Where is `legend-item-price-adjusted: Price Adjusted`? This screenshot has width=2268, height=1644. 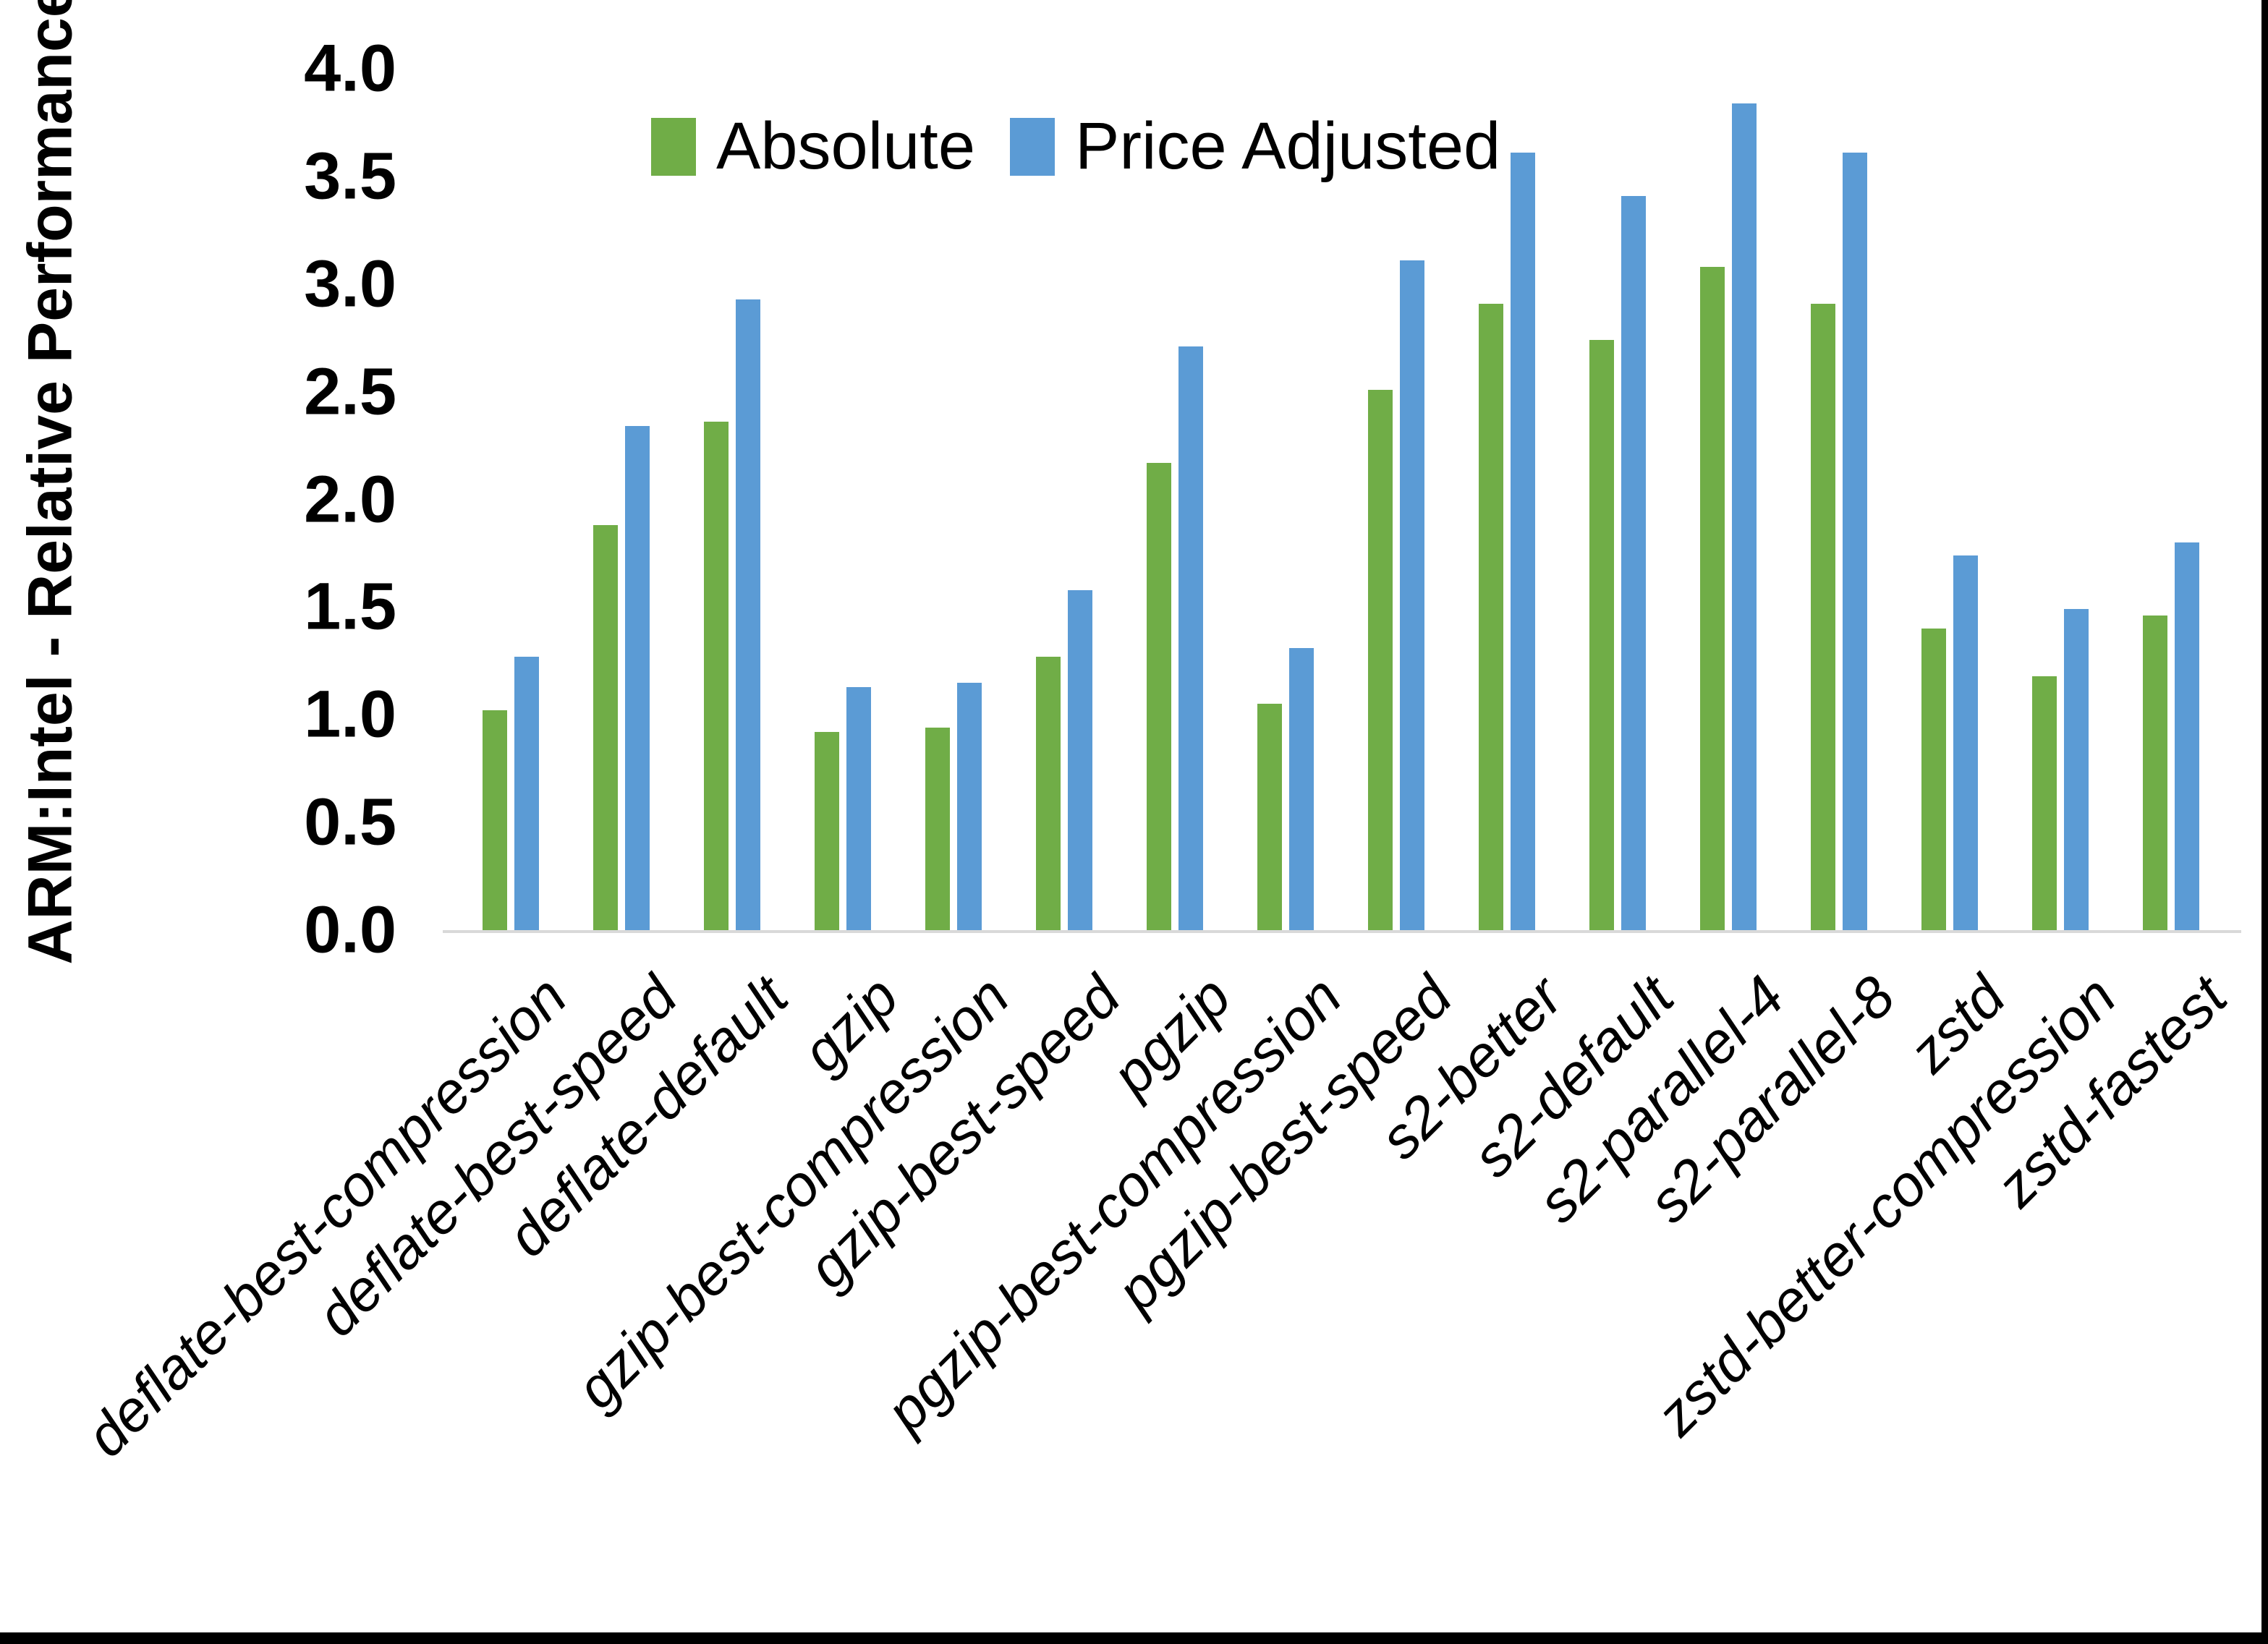
legend-item-price-adjusted: Price Adjusted is located at coordinates (1255, 146).